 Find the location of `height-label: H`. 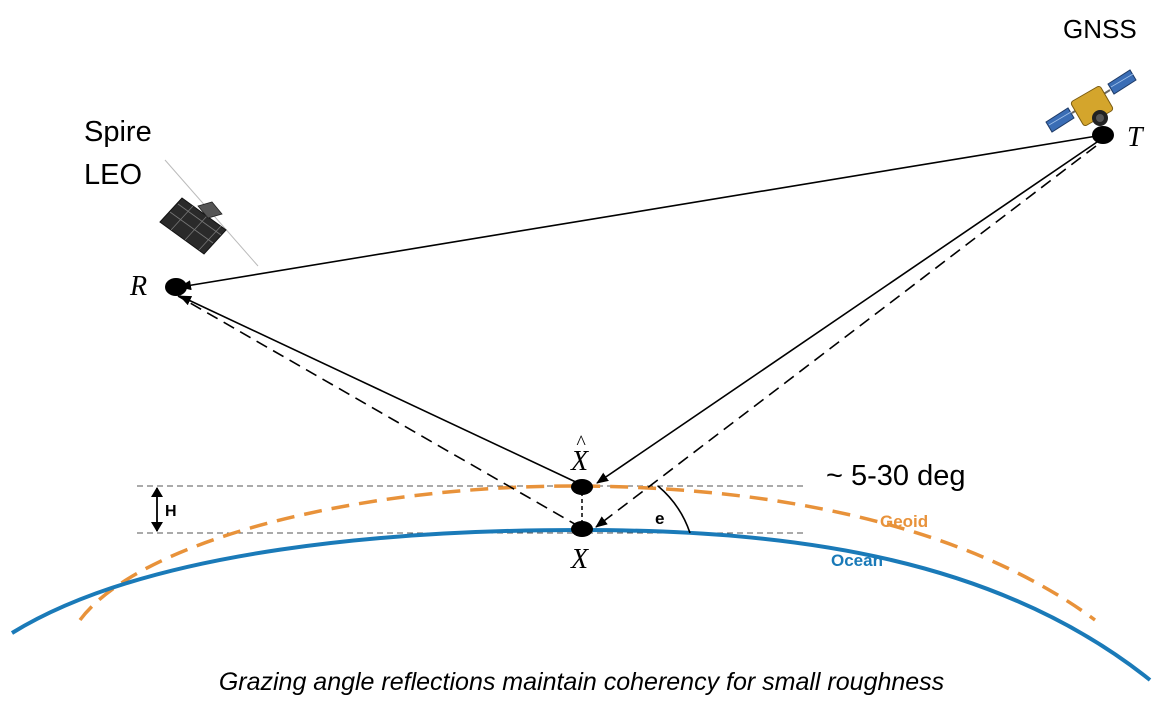

height-label: H is located at coordinates (171, 511).